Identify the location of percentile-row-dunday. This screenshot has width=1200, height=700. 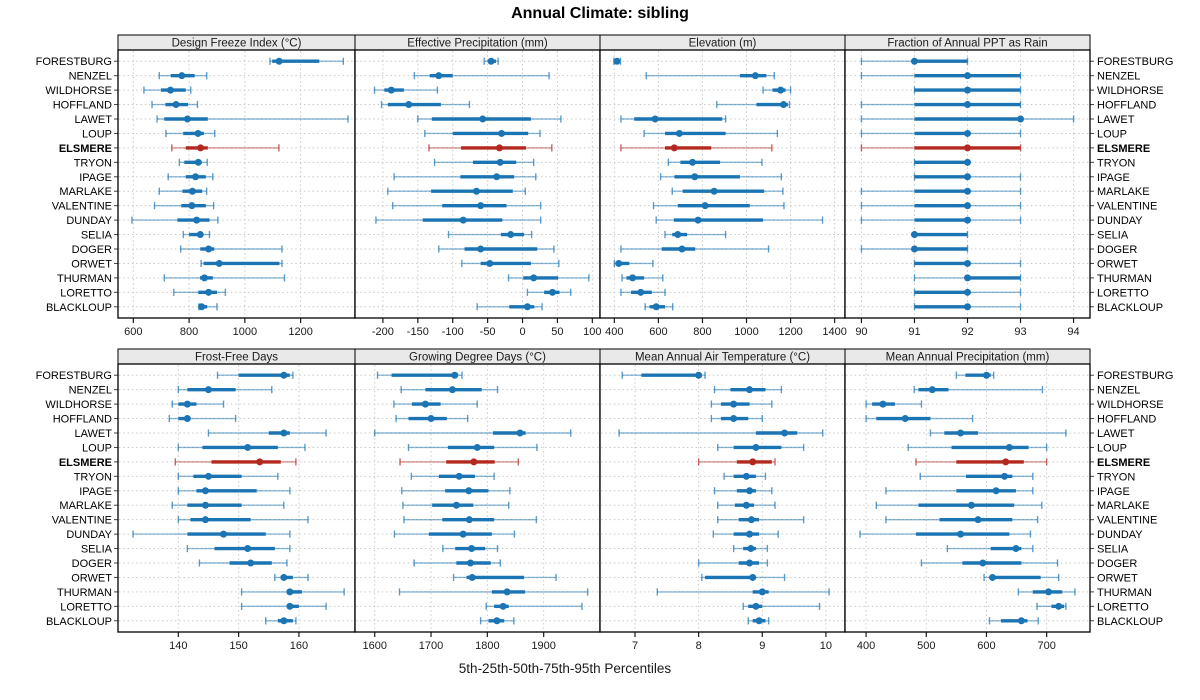
(941, 220).